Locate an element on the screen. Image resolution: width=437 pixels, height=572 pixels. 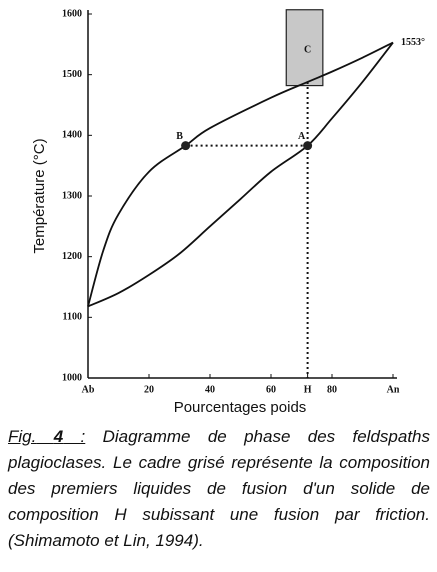
annotation: C is located at coordinates (307, 50).